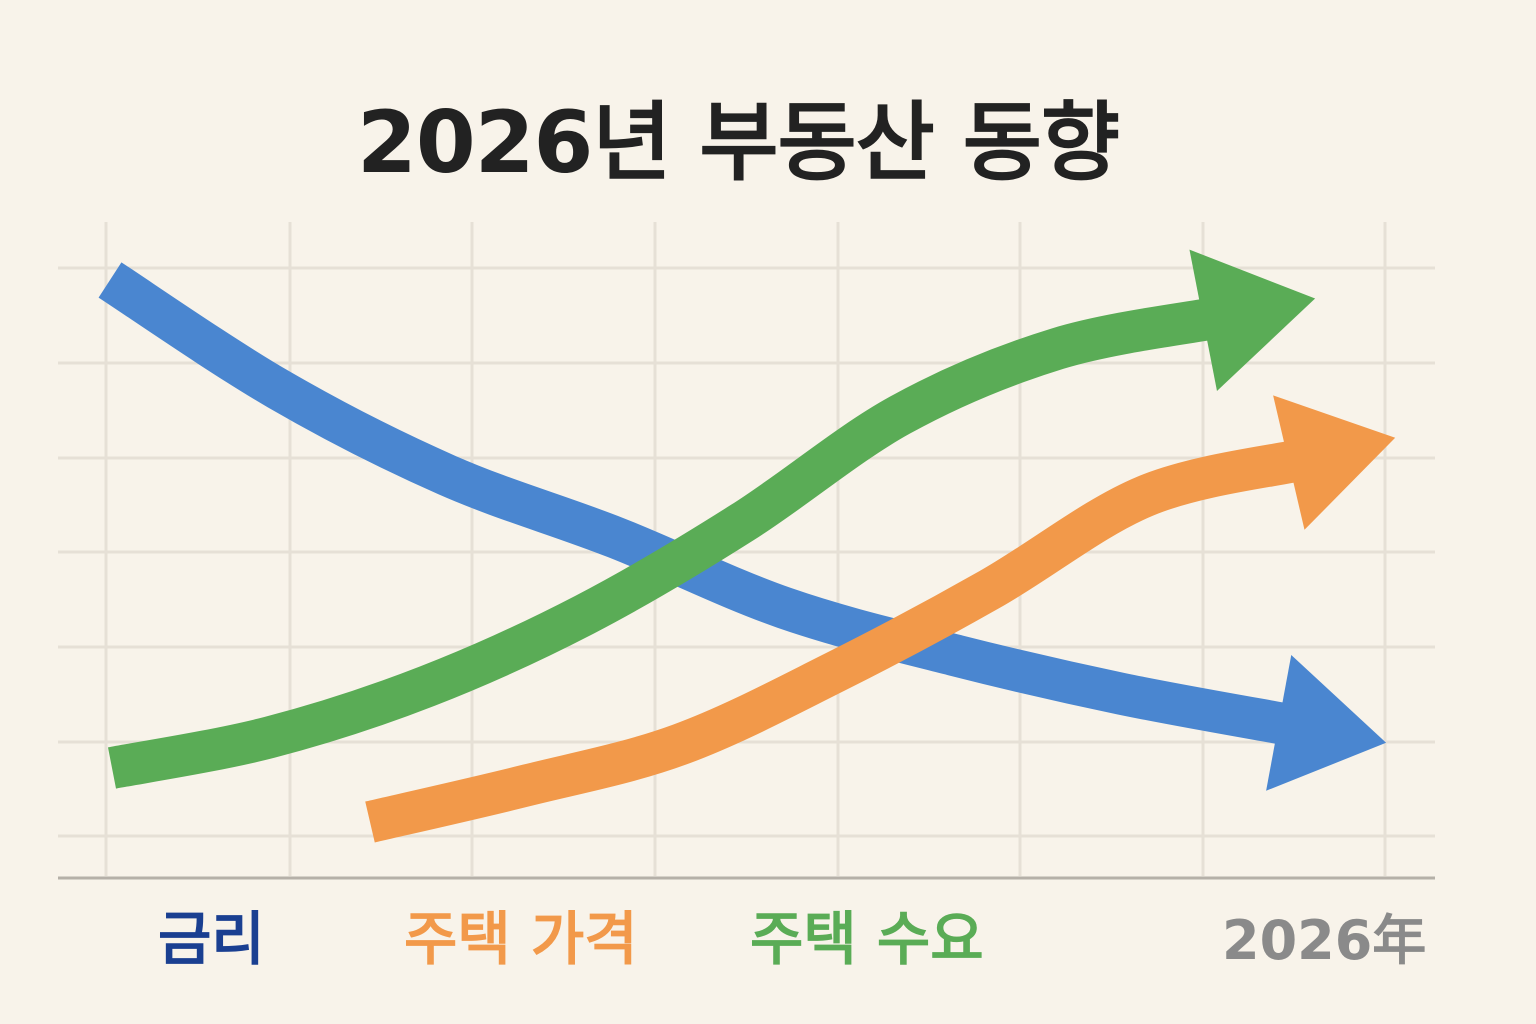  What do you see at coordinates (738, 143) in the screenshot?
I see `chart-title: 2026년 부동산 동향` at bounding box center [738, 143].